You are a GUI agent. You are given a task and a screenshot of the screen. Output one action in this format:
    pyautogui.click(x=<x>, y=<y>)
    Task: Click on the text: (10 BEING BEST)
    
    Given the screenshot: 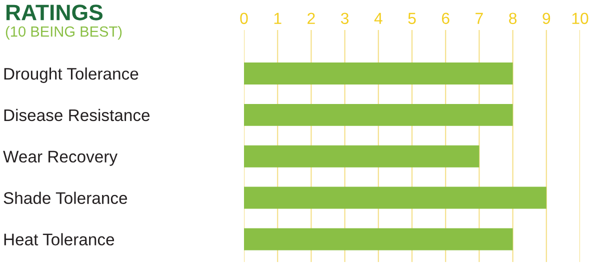 What is the action you would take?
    pyautogui.click(x=64, y=33)
    